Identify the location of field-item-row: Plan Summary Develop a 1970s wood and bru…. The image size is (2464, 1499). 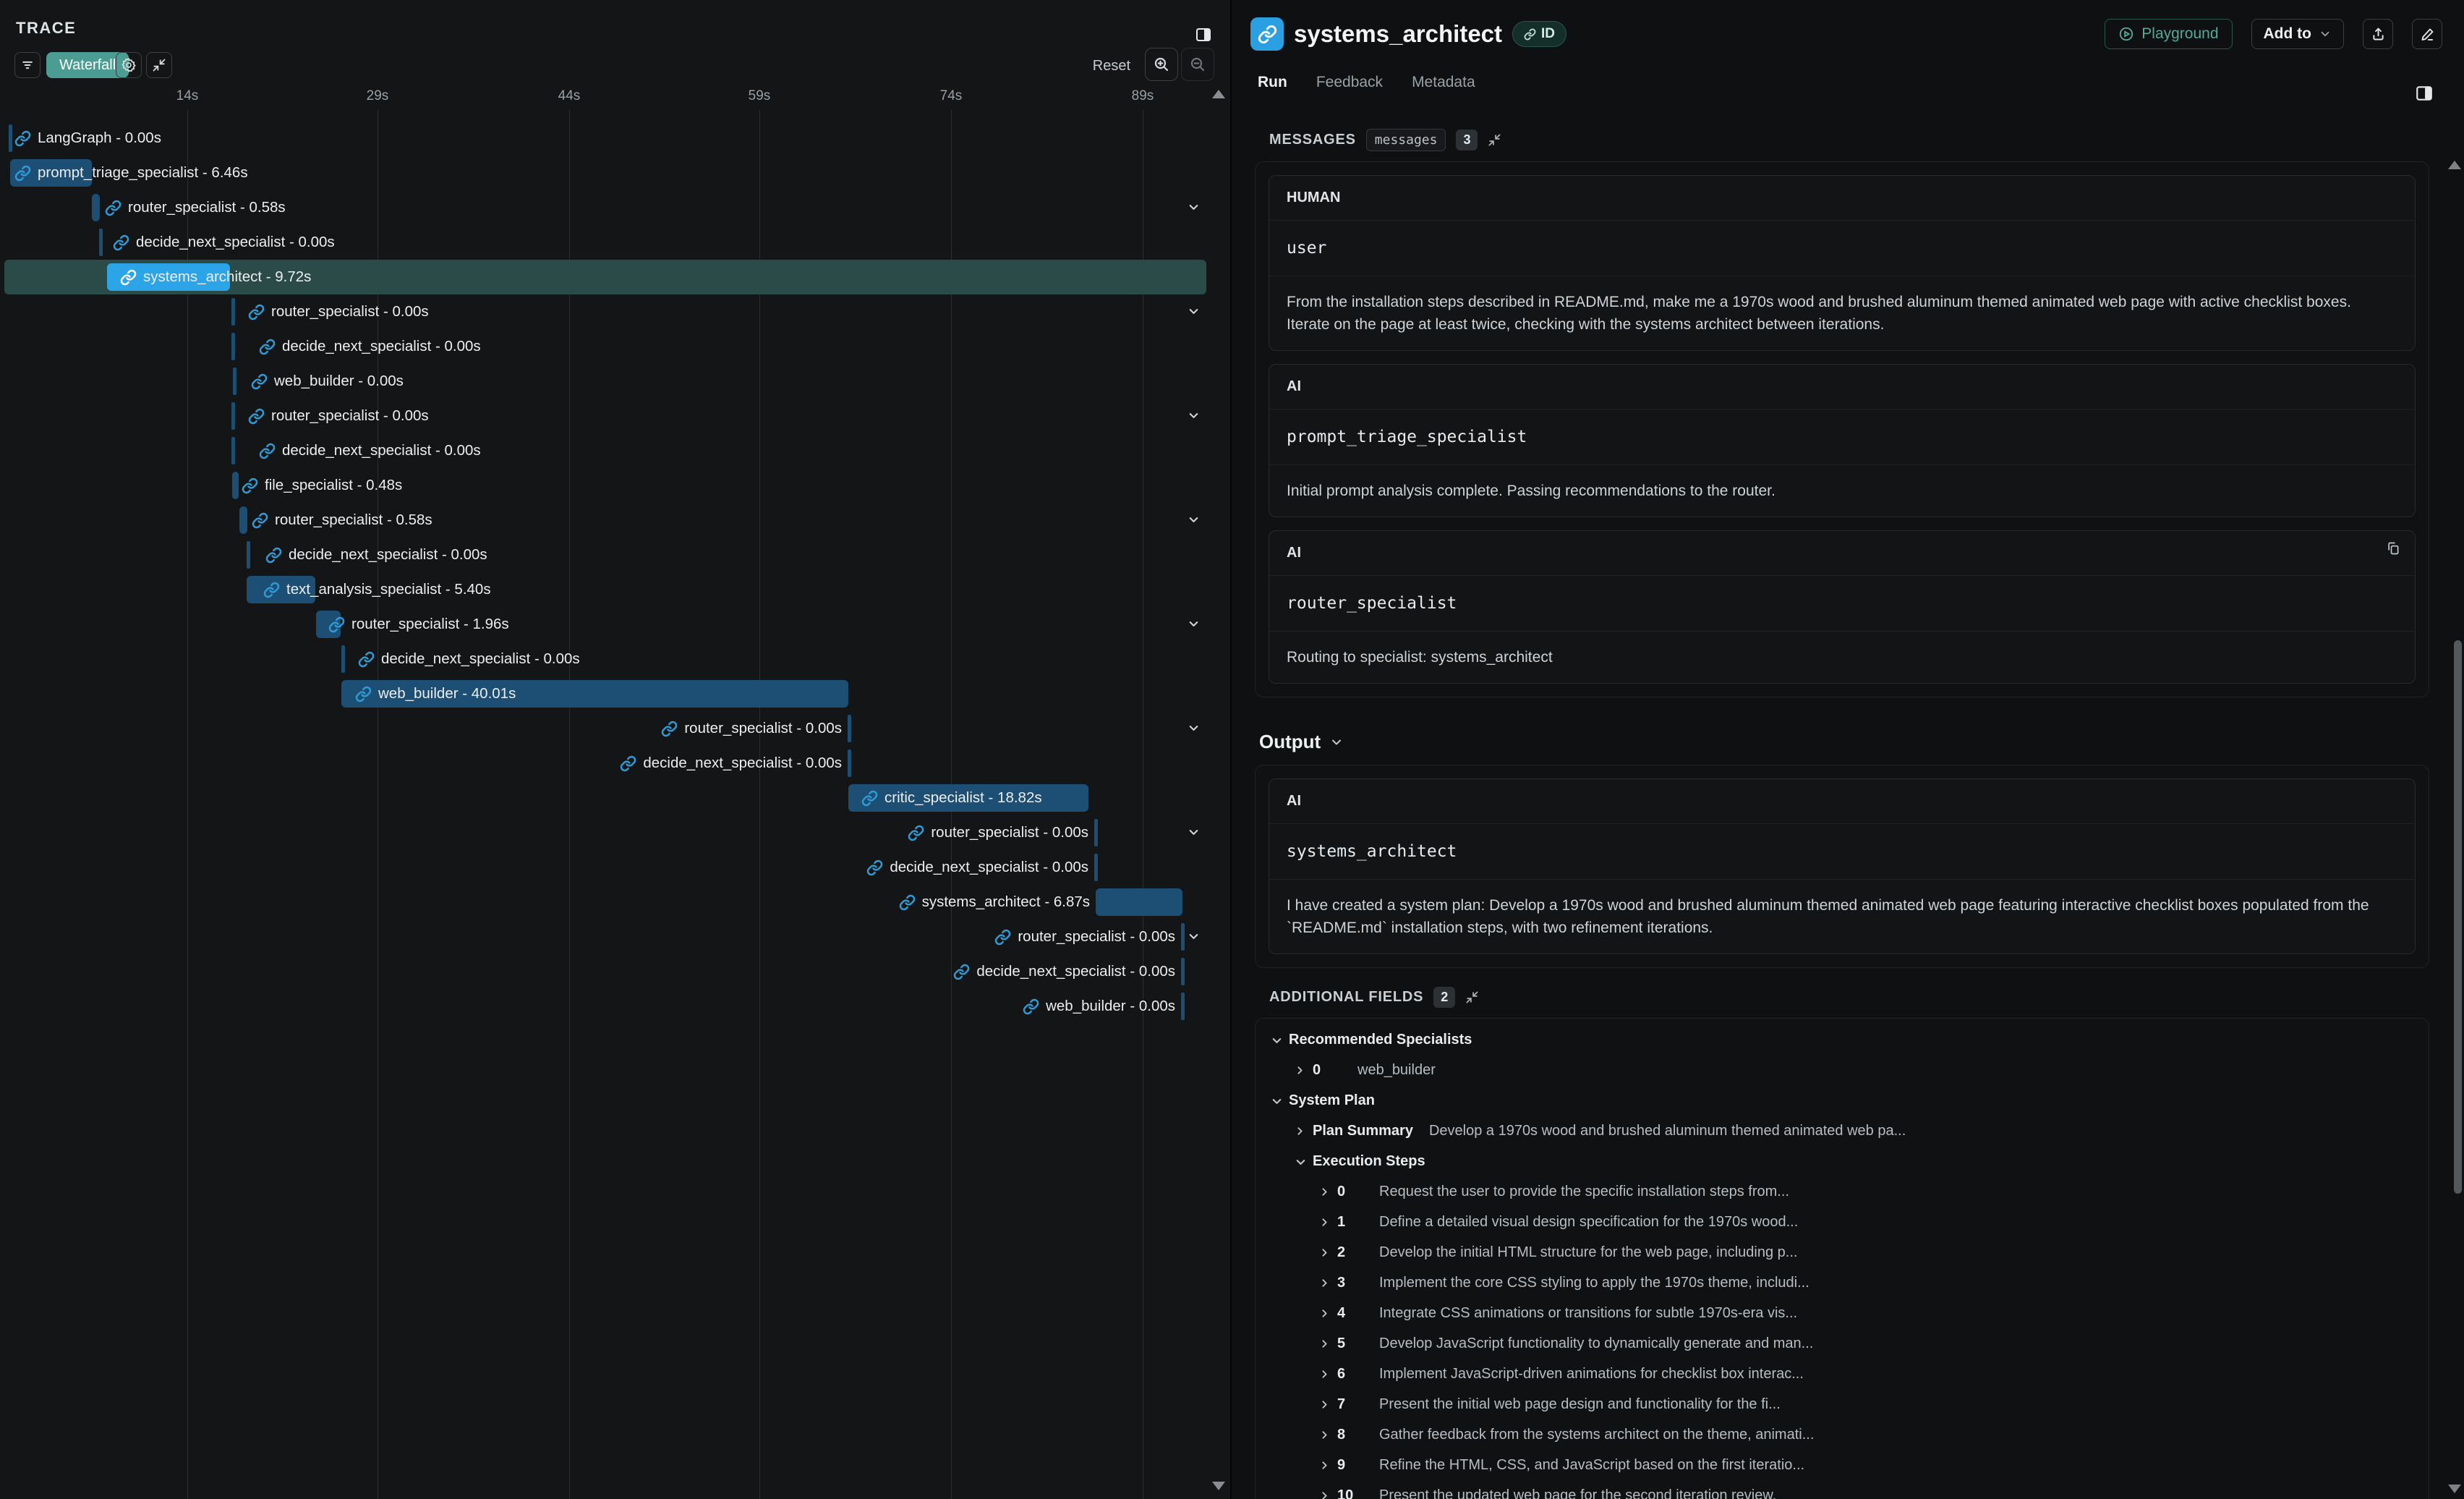
(1842, 1131).